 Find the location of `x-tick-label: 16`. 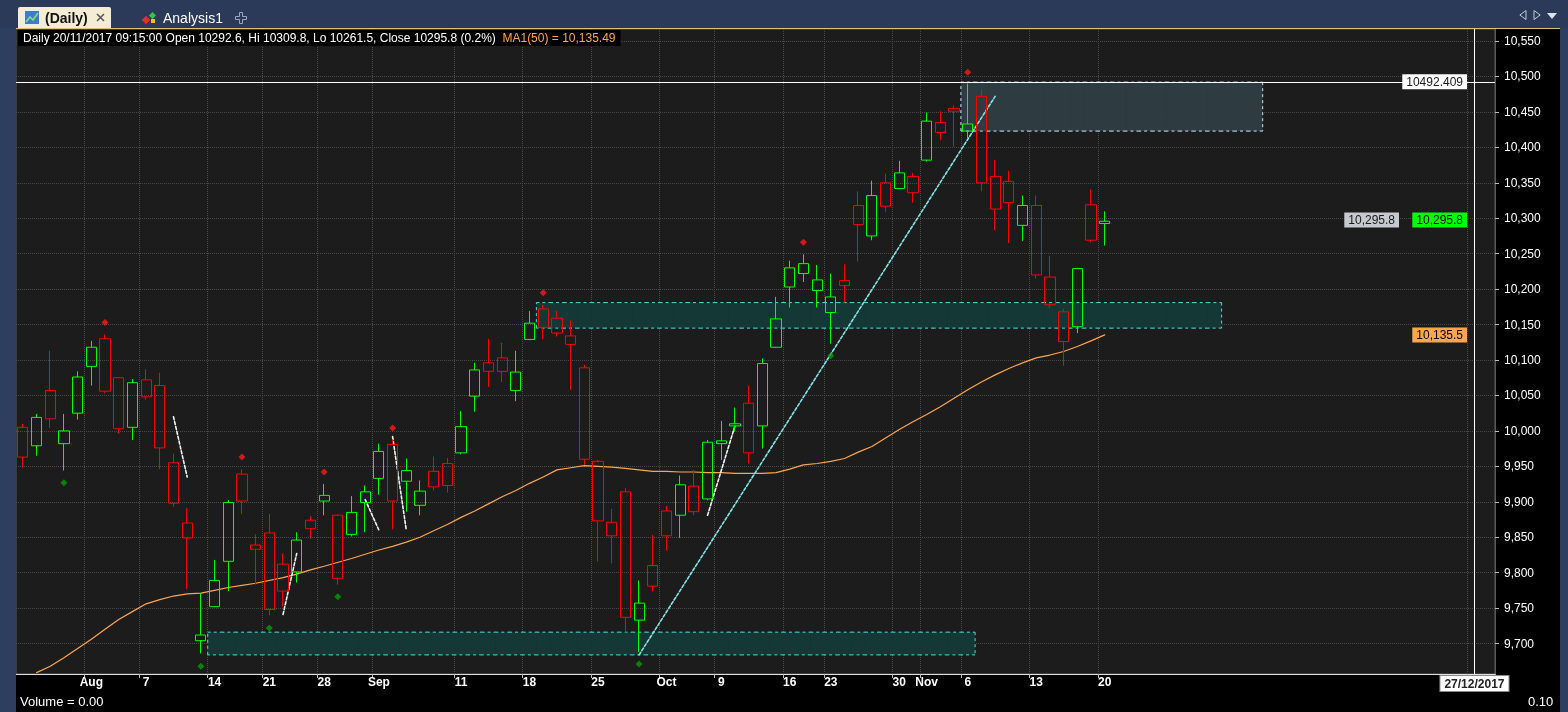

x-tick-label: 16 is located at coordinates (790, 682).